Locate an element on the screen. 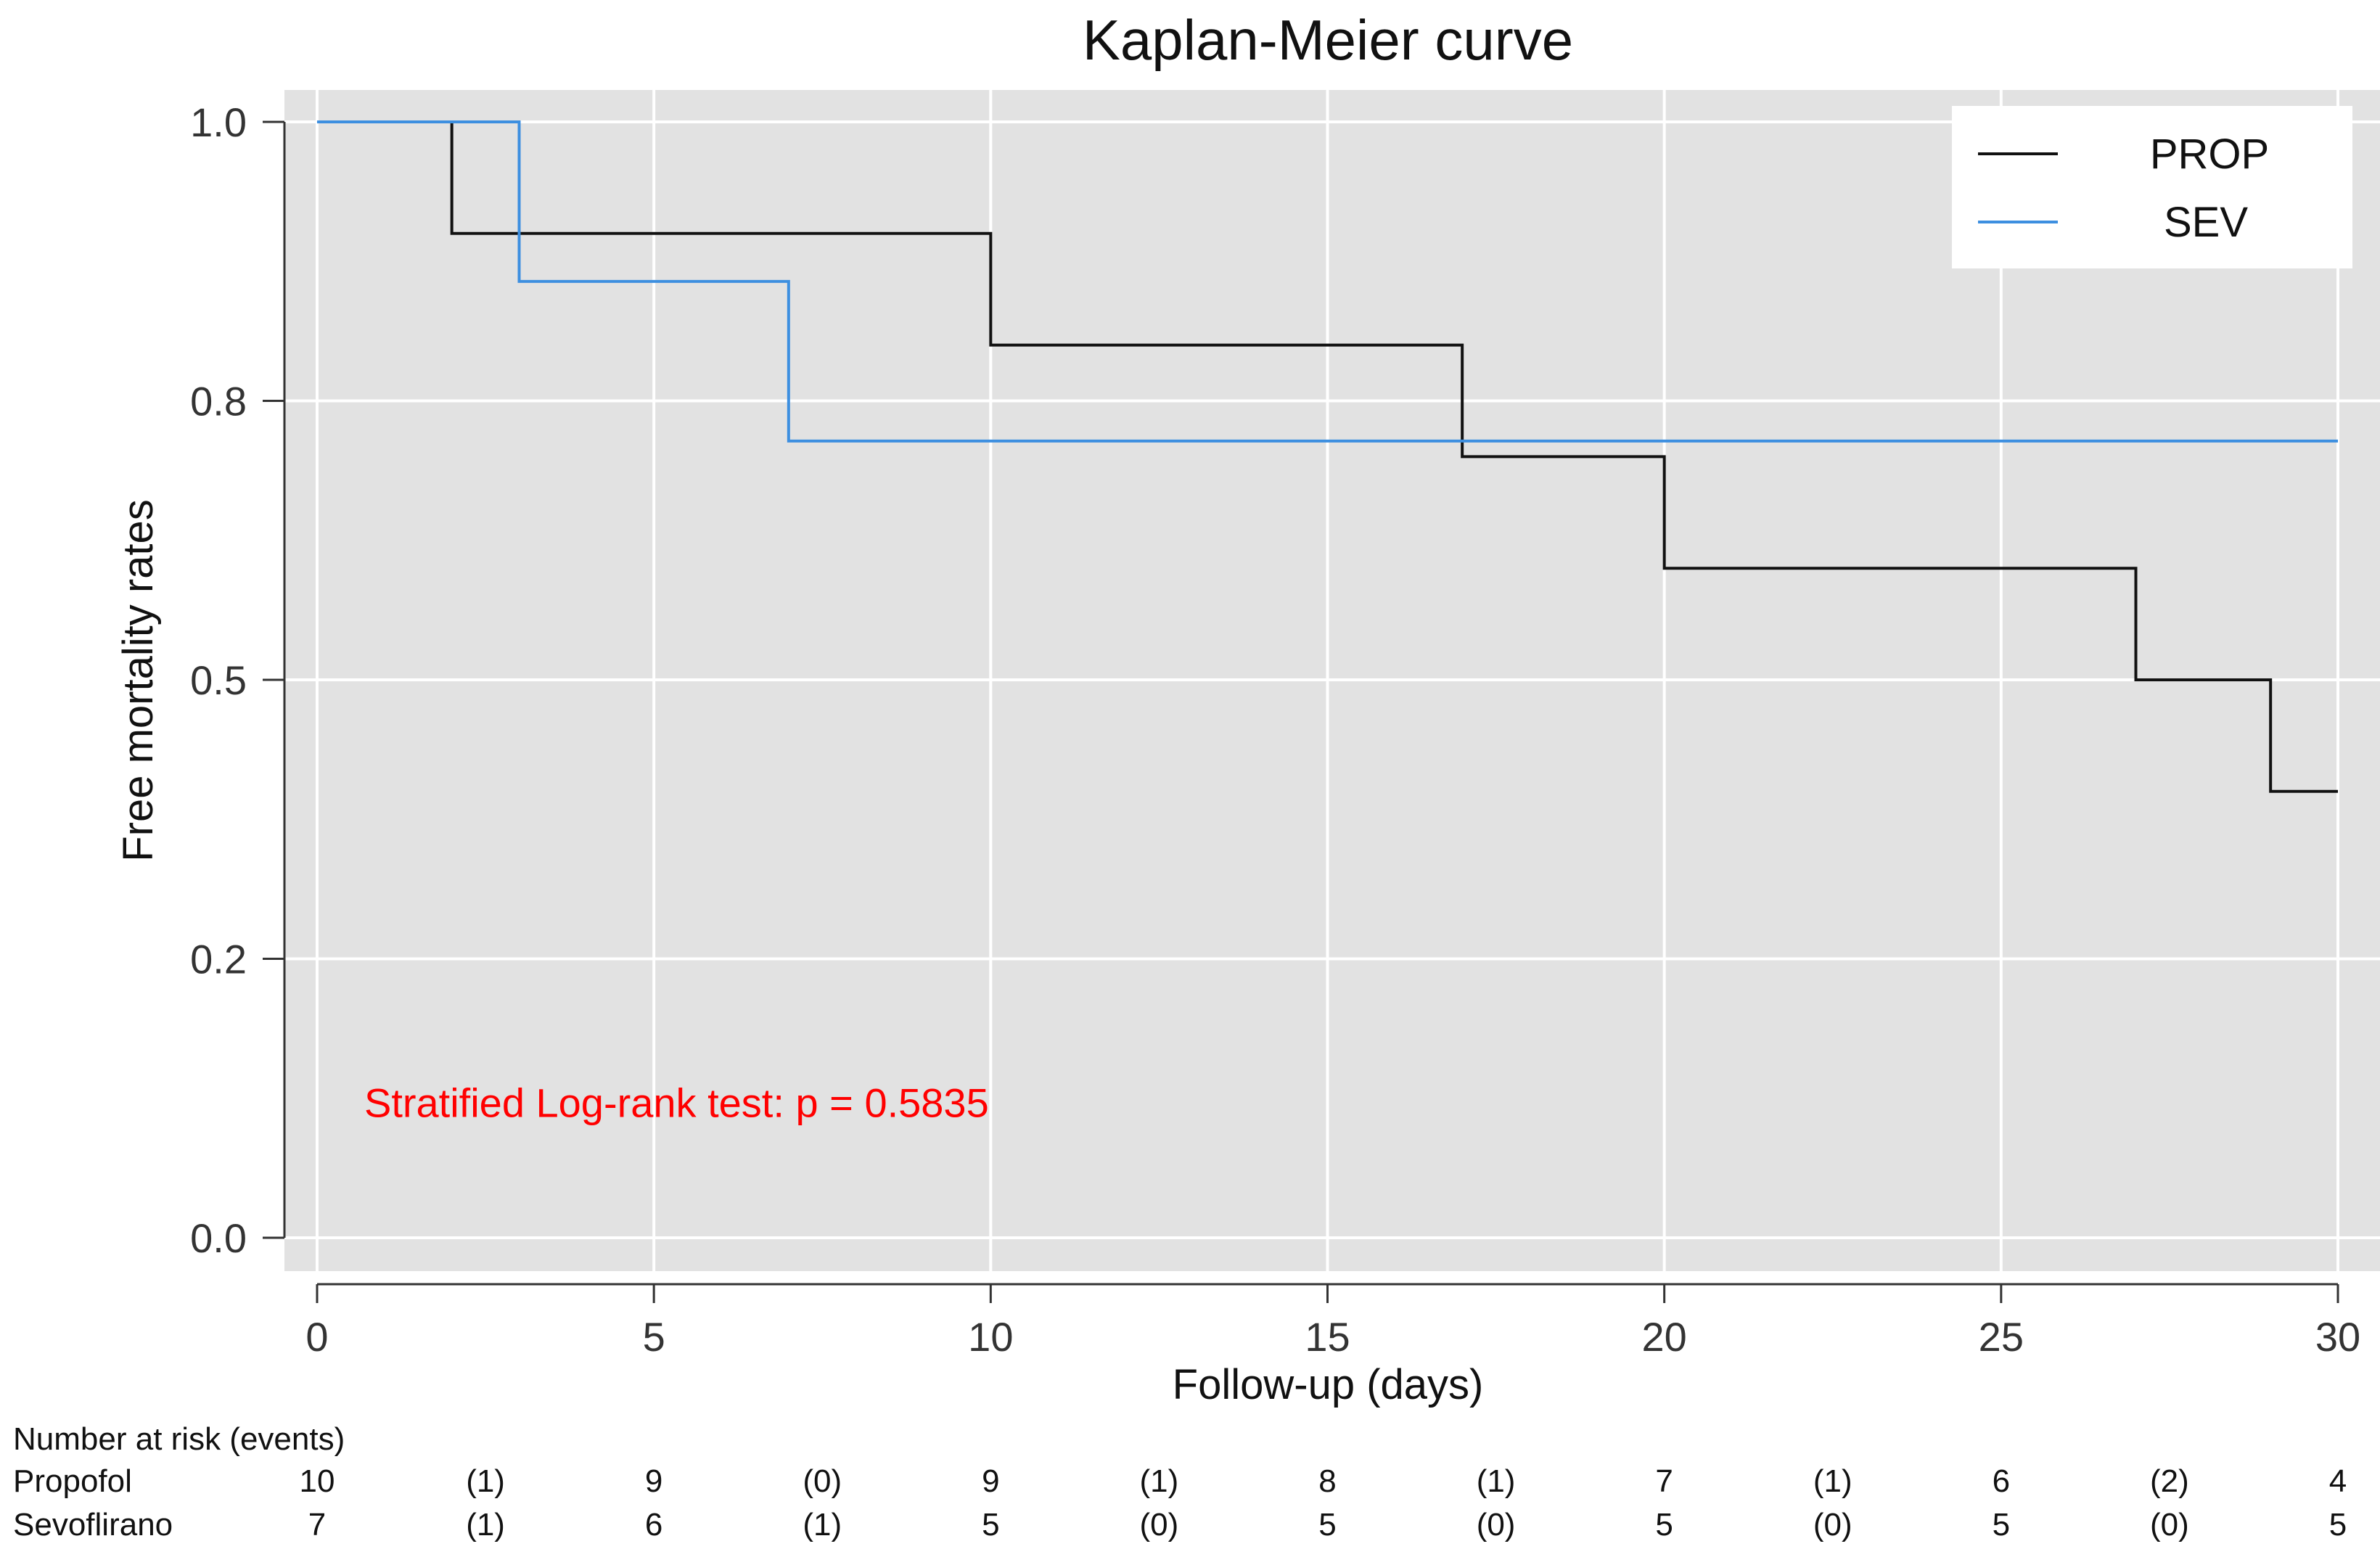  y-tick-label: 0.8 is located at coordinates (218, 401).